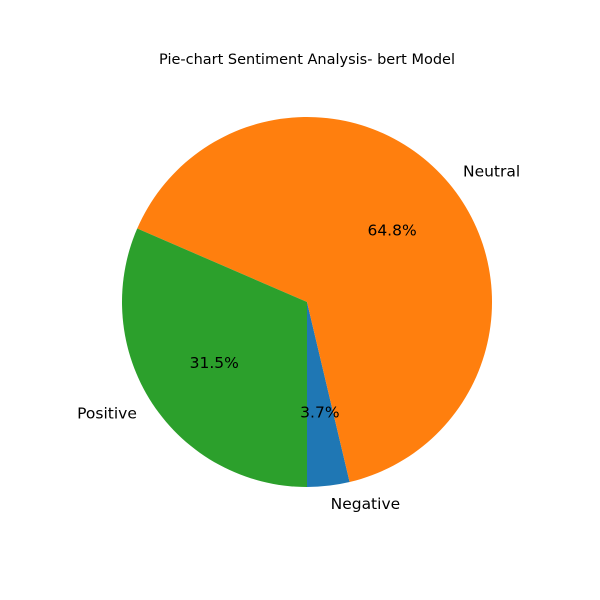 The image size is (600, 600). What do you see at coordinates (391, 231) in the screenshot?
I see `pct-label-neutral: 64.8%` at bounding box center [391, 231].